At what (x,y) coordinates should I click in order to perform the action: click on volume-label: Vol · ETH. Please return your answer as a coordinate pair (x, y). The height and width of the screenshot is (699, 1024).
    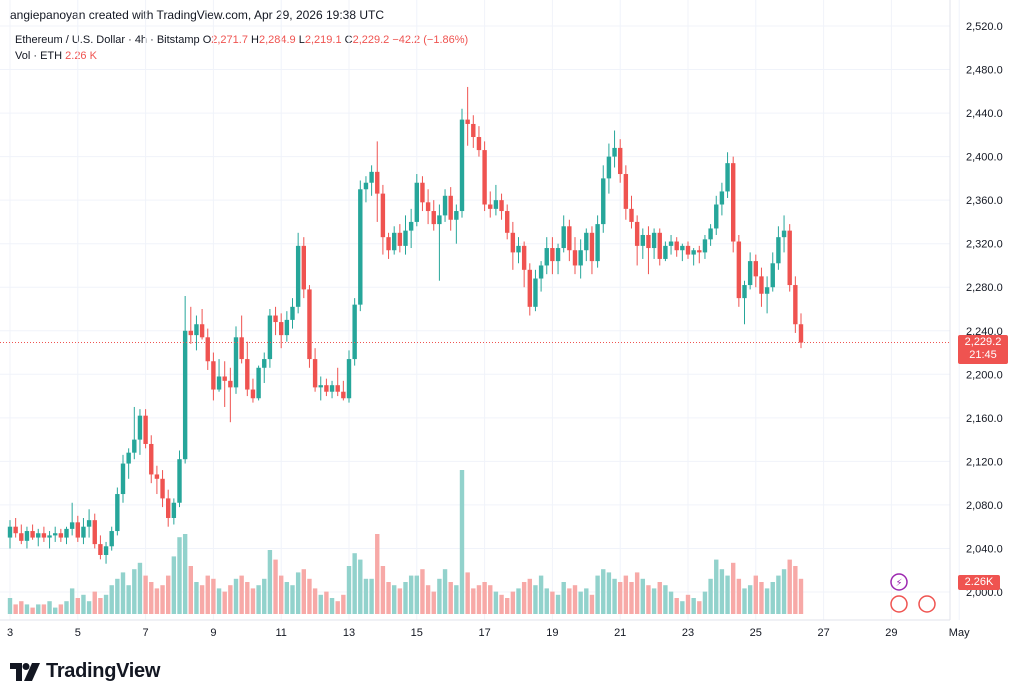
    Looking at the image, I should click on (39, 56).